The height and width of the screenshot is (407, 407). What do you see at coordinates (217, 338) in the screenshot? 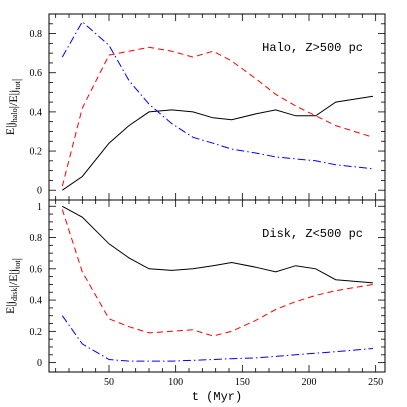
I see `series-line-dashdot` at bounding box center [217, 338].